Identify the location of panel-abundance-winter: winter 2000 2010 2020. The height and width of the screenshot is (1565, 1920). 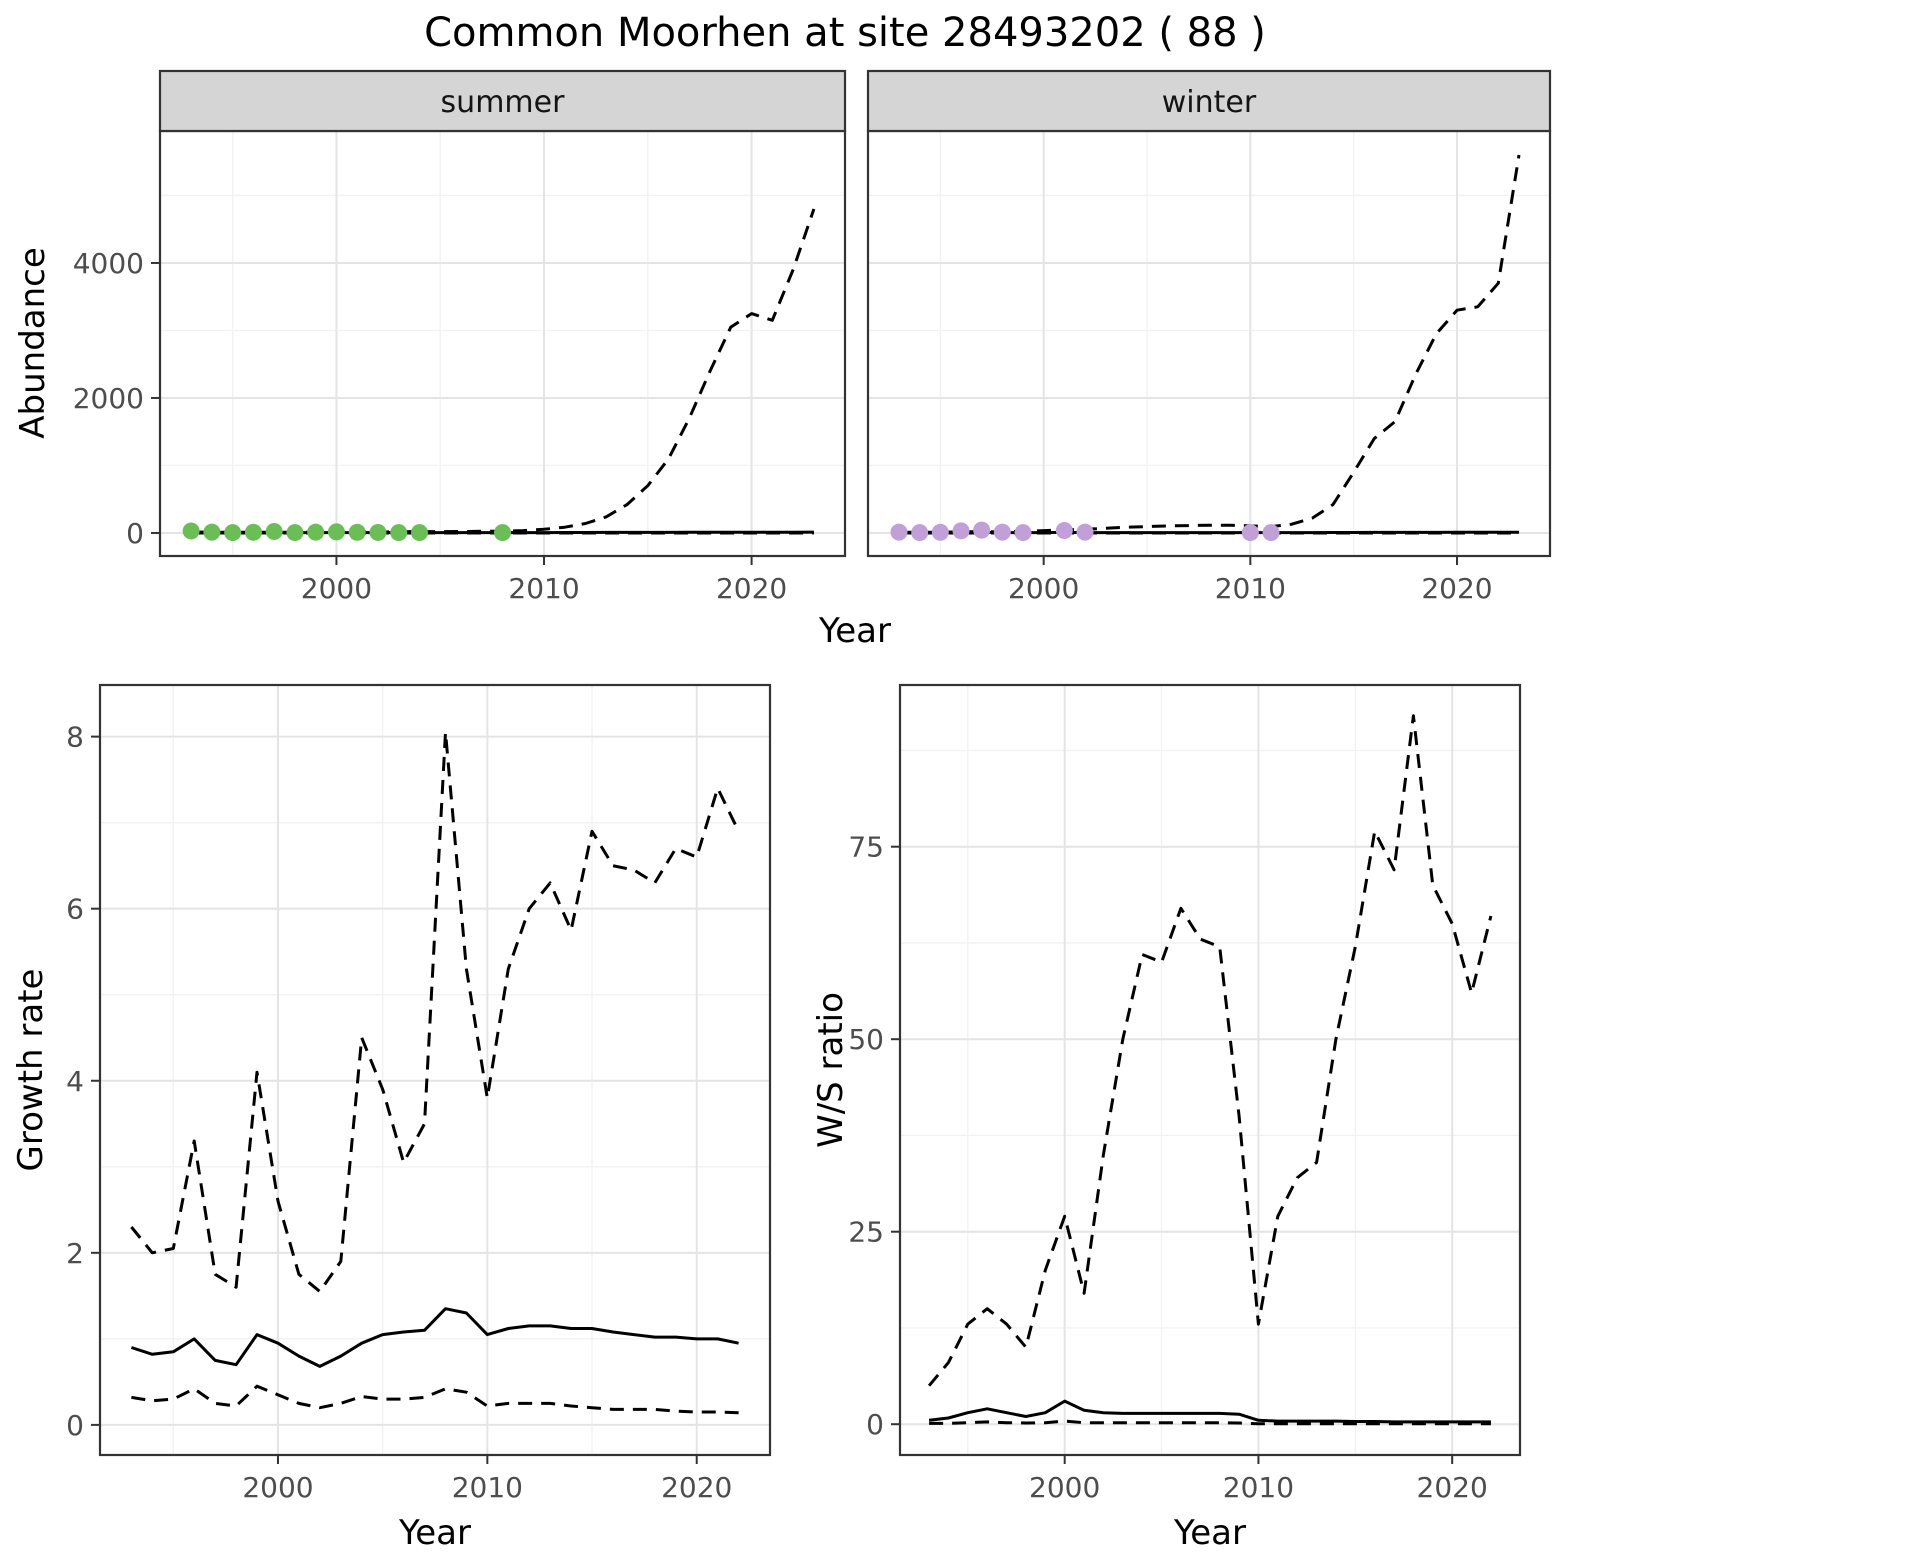
(1209, 338).